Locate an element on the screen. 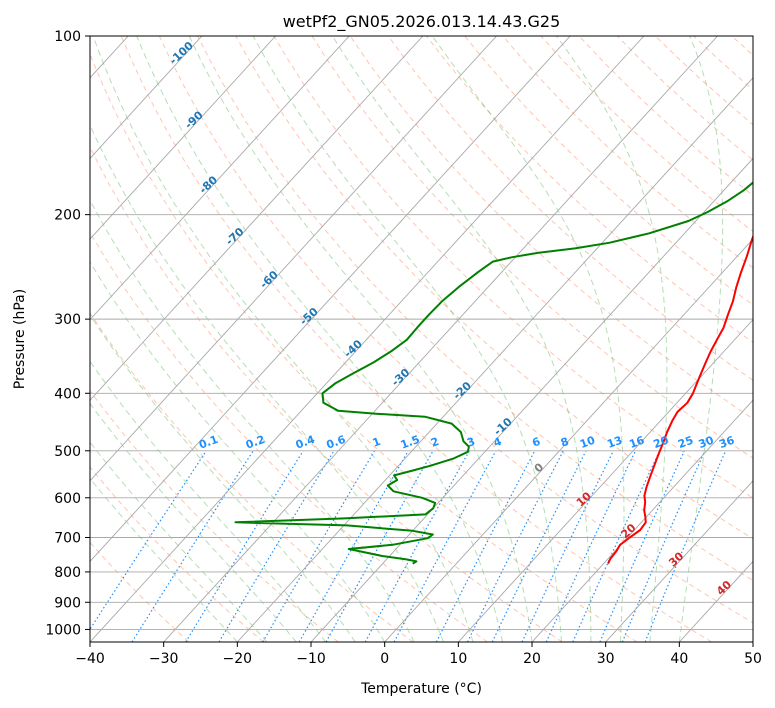 This screenshot has width=775, height=708. mixing-ratio-label: 25 is located at coordinates (685, 442).